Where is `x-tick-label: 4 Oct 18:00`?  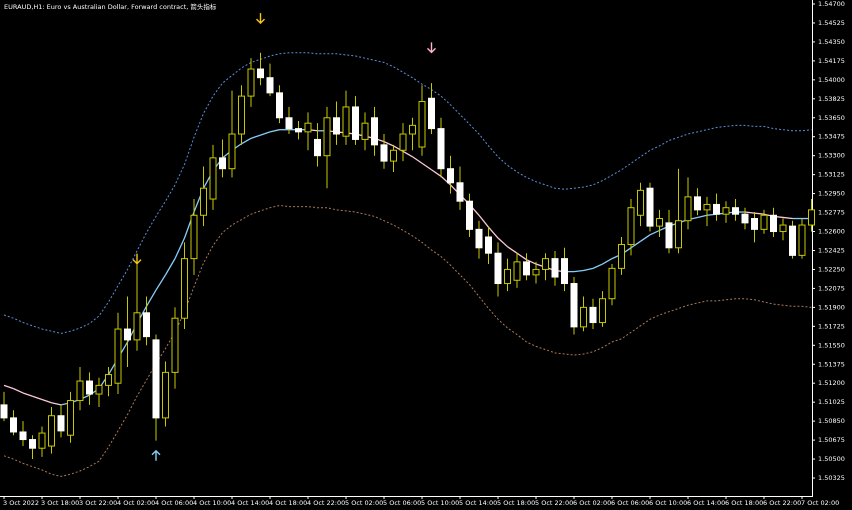 x-tick-label: 4 Oct 18:00 is located at coordinates (288, 503).